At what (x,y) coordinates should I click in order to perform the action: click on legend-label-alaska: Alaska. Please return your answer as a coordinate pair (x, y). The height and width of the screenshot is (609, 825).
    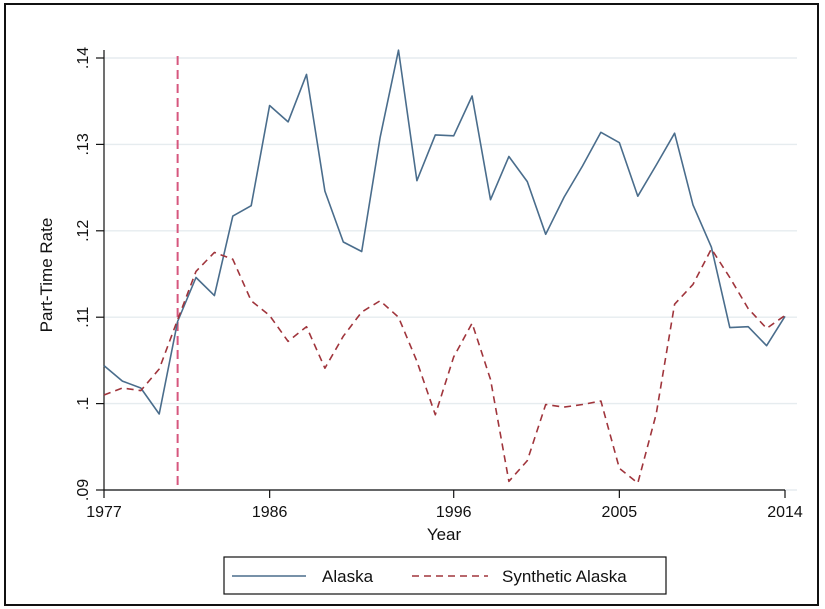
    Looking at the image, I should click on (348, 576).